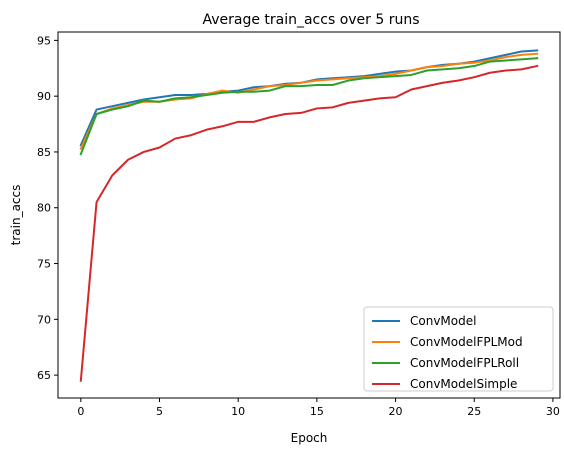  Describe the element at coordinates (44, 264) in the screenshot. I see `y-tick-label: 75` at that location.